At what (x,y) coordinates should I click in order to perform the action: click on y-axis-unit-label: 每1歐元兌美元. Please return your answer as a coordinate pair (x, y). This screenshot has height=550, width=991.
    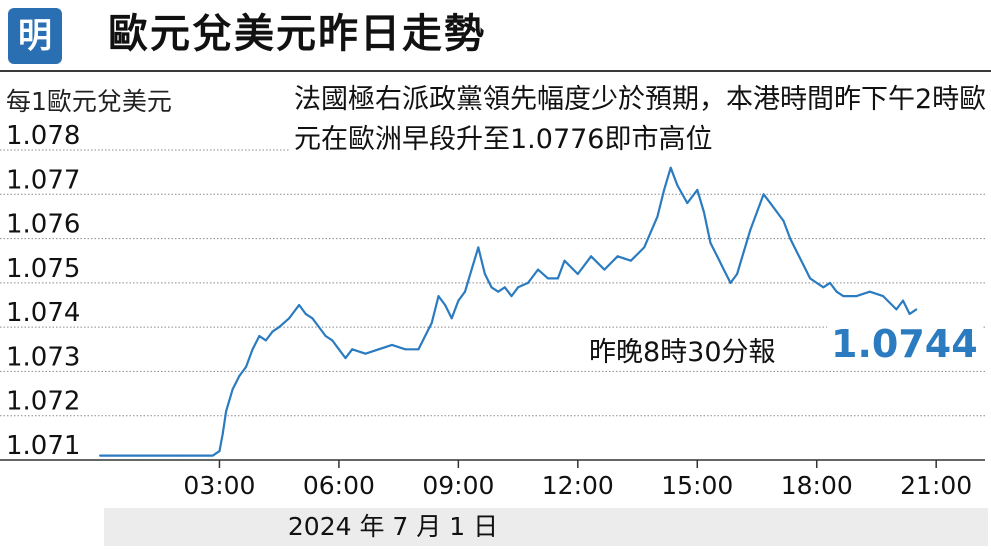
    Looking at the image, I should click on (89, 101).